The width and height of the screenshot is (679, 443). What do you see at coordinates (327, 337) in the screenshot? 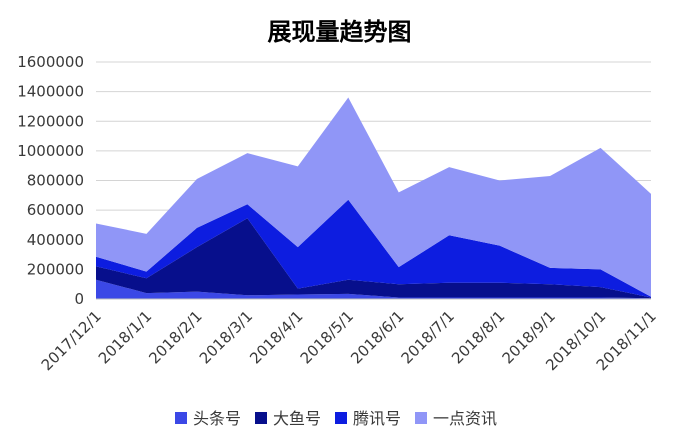
I see `x-tick-label: 2018/5/1` at bounding box center [327, 337].